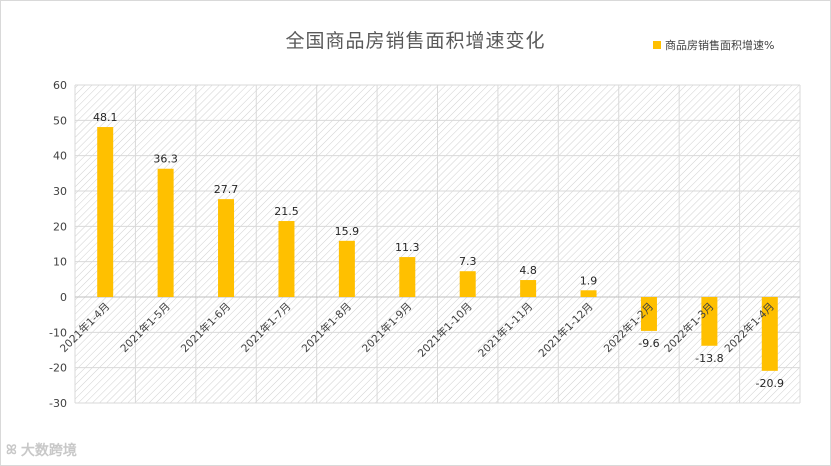 The height and width of the screenshot is (466, 831). What do you see at coordinates (58, 332) in the screenshot?
I see `y-tick-label: -10` at bounding box center [58, 332].